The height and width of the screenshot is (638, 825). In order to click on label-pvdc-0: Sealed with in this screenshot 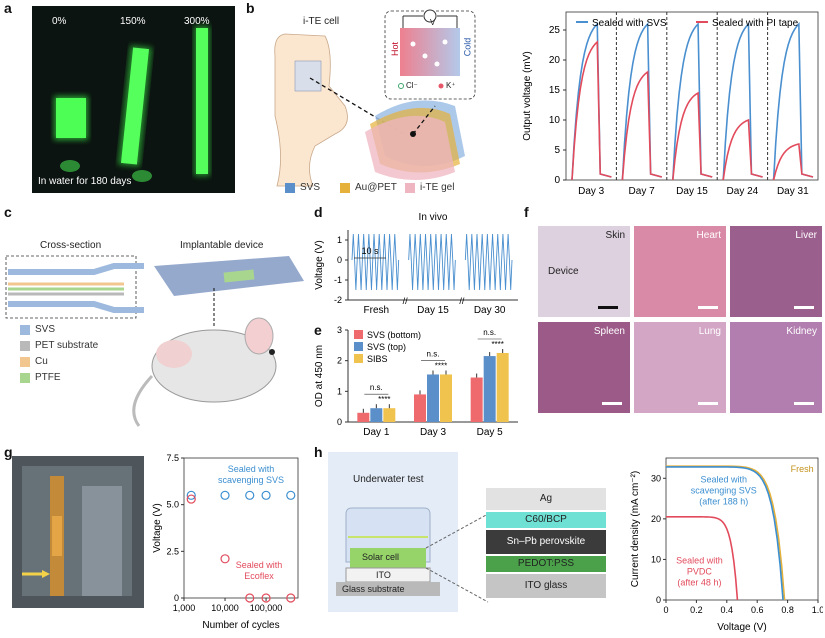, I will do `click(699, 560)`.